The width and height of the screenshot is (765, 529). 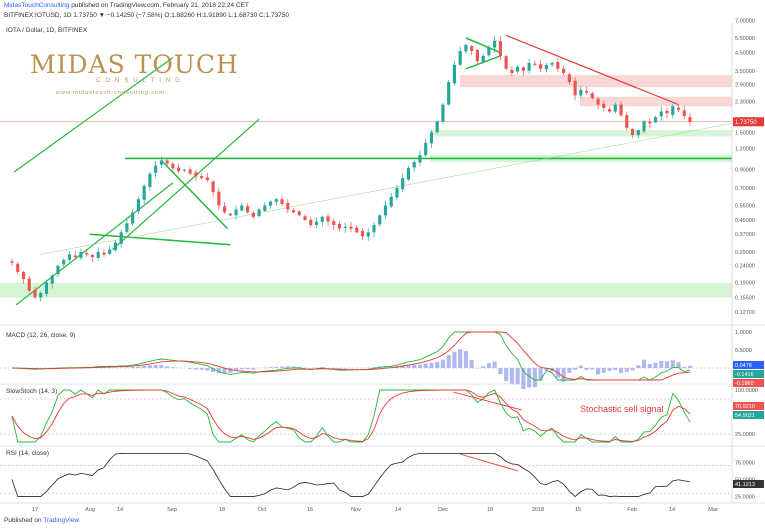 I want to click on price-tick-label: 0.45000, so click(x=745, y=221).